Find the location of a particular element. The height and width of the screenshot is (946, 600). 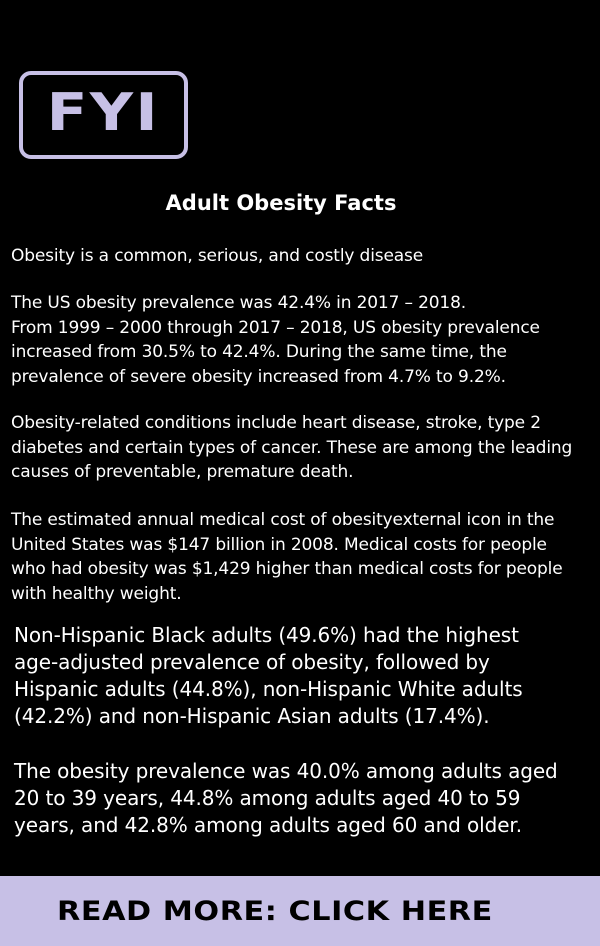

fyi-logo: FYI is located at coordinates (103, 115).